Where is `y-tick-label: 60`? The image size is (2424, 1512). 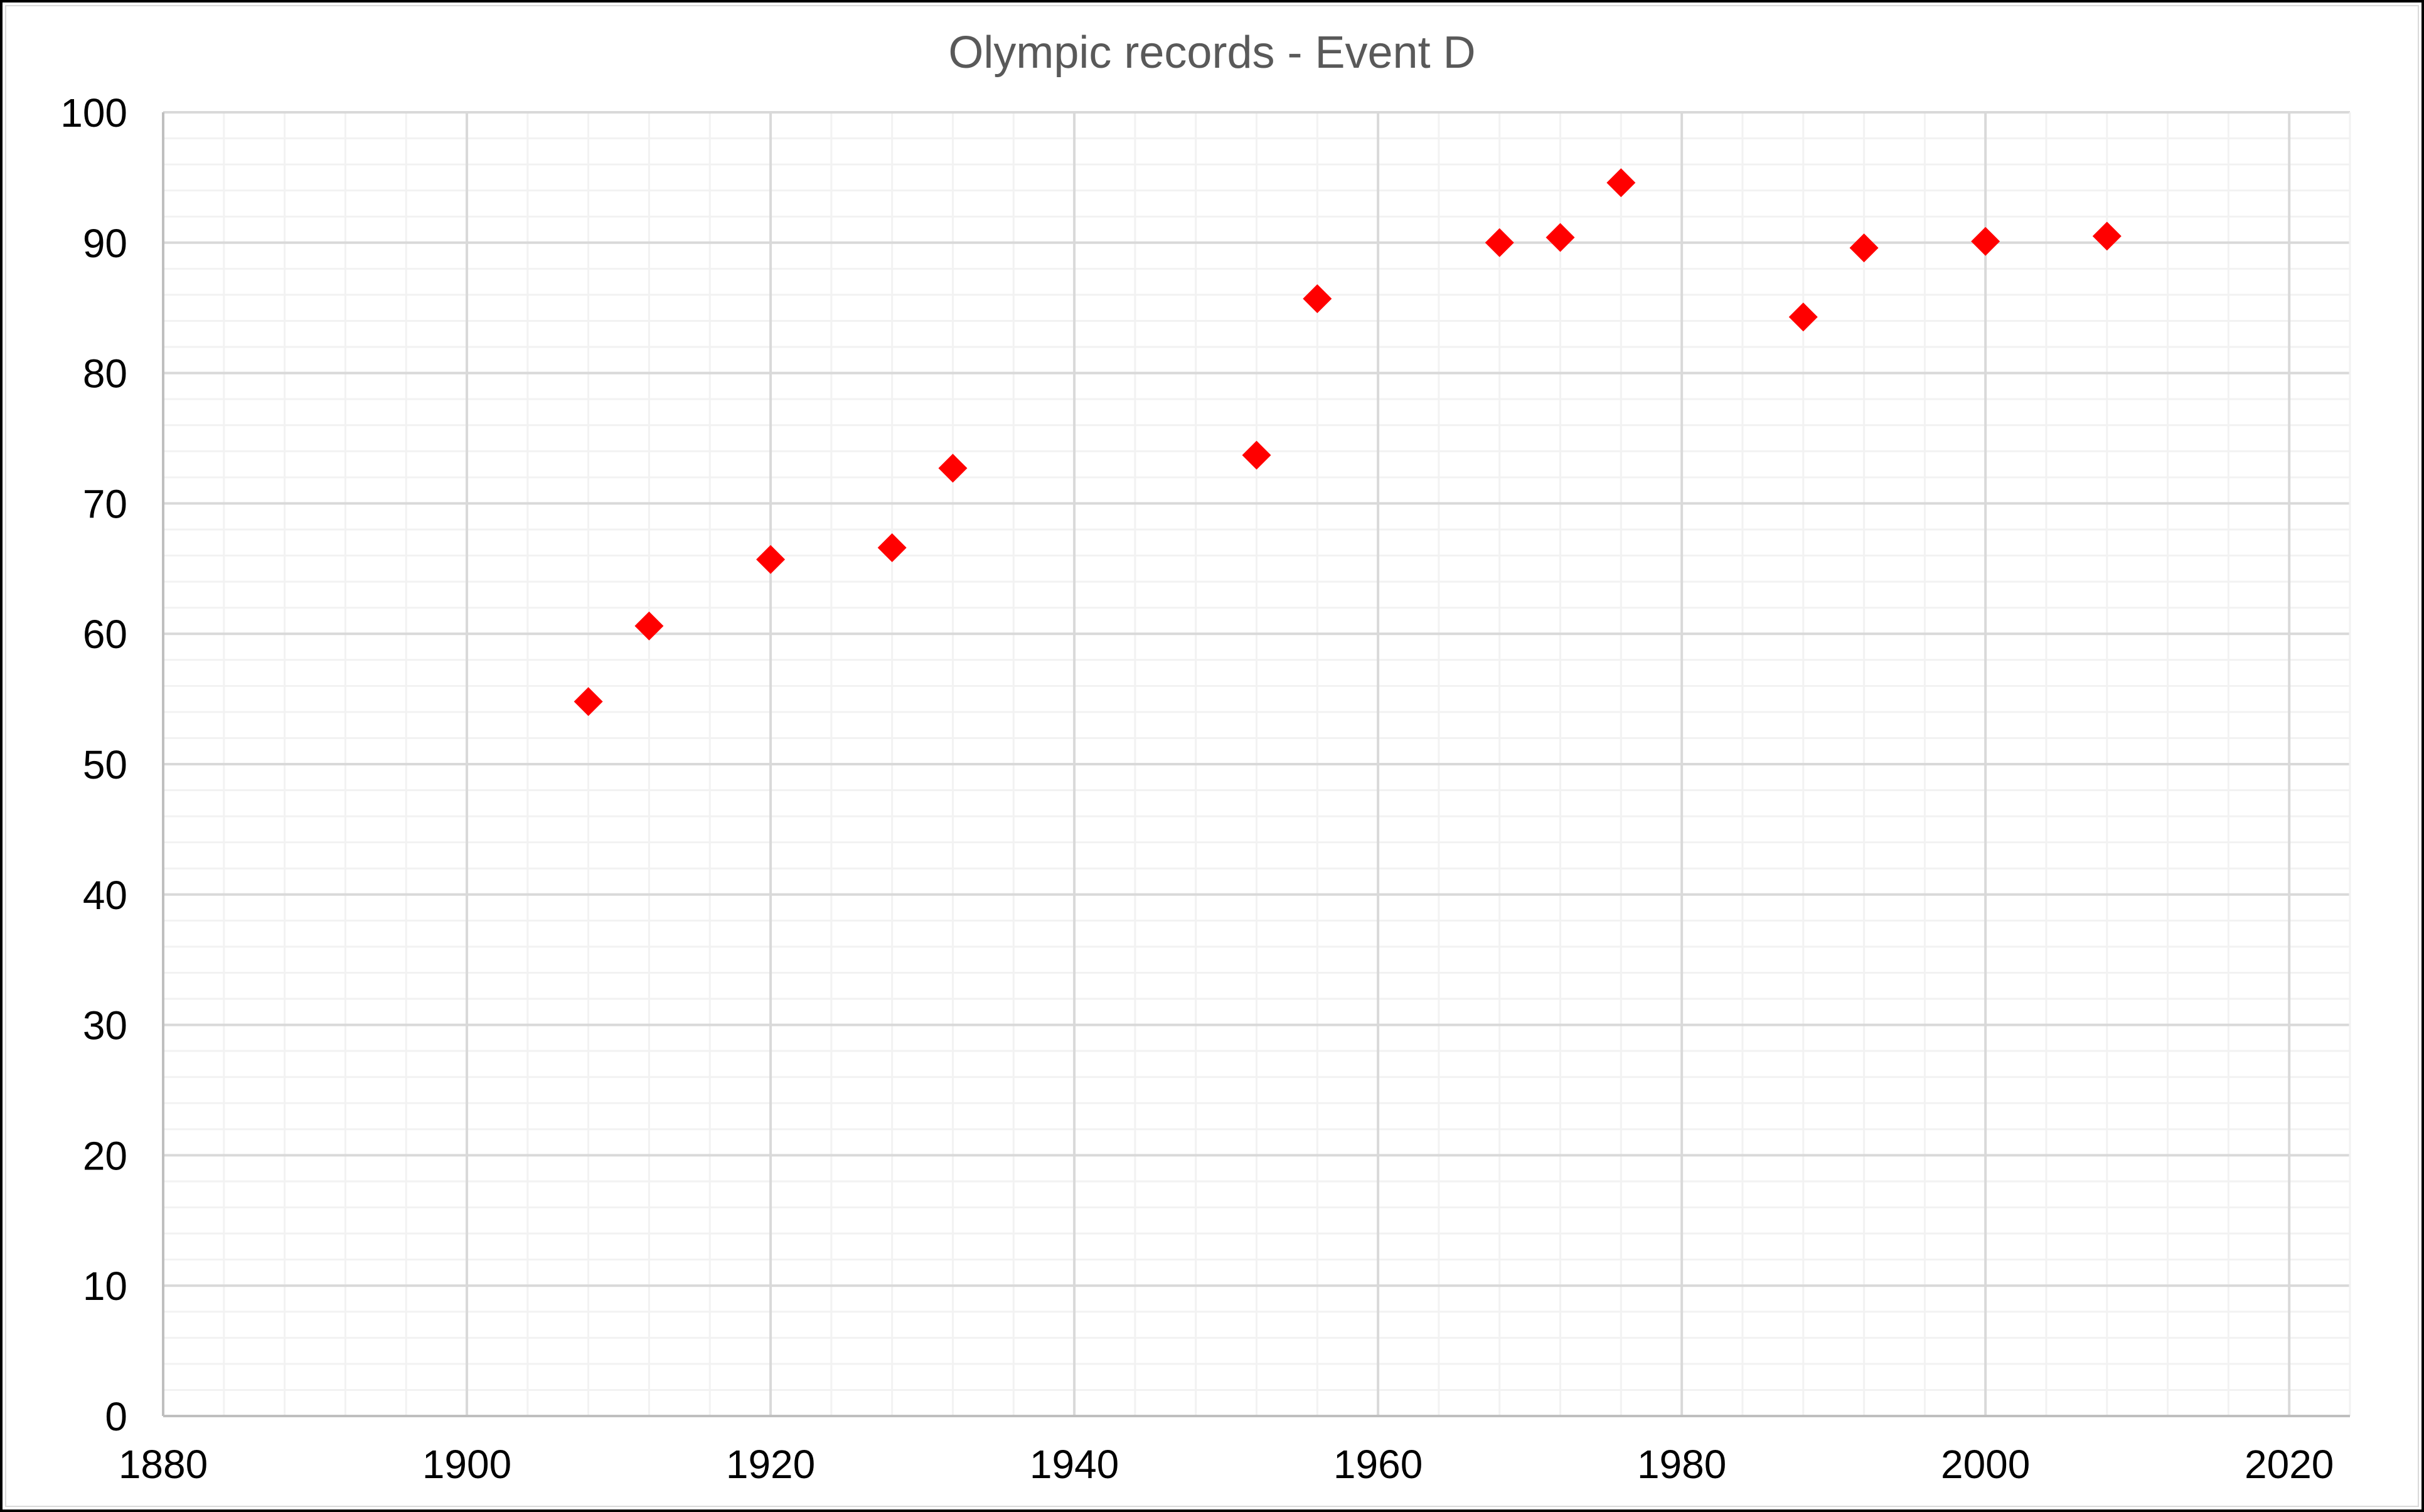 y-tick-label: 60 is located at coordinates (105, 634).